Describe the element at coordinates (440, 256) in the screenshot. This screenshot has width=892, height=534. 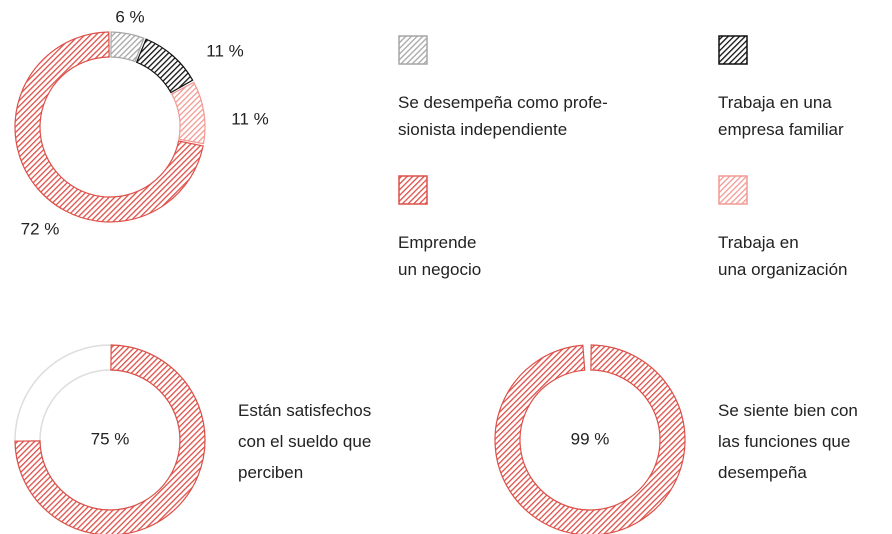
I see `legend-label: Emprende un negocio` at that location.